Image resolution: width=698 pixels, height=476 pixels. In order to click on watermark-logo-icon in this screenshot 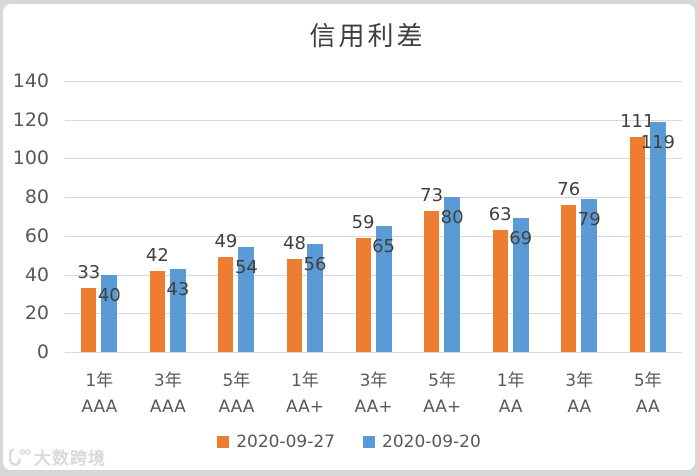, I will do `click(20, 457)`.